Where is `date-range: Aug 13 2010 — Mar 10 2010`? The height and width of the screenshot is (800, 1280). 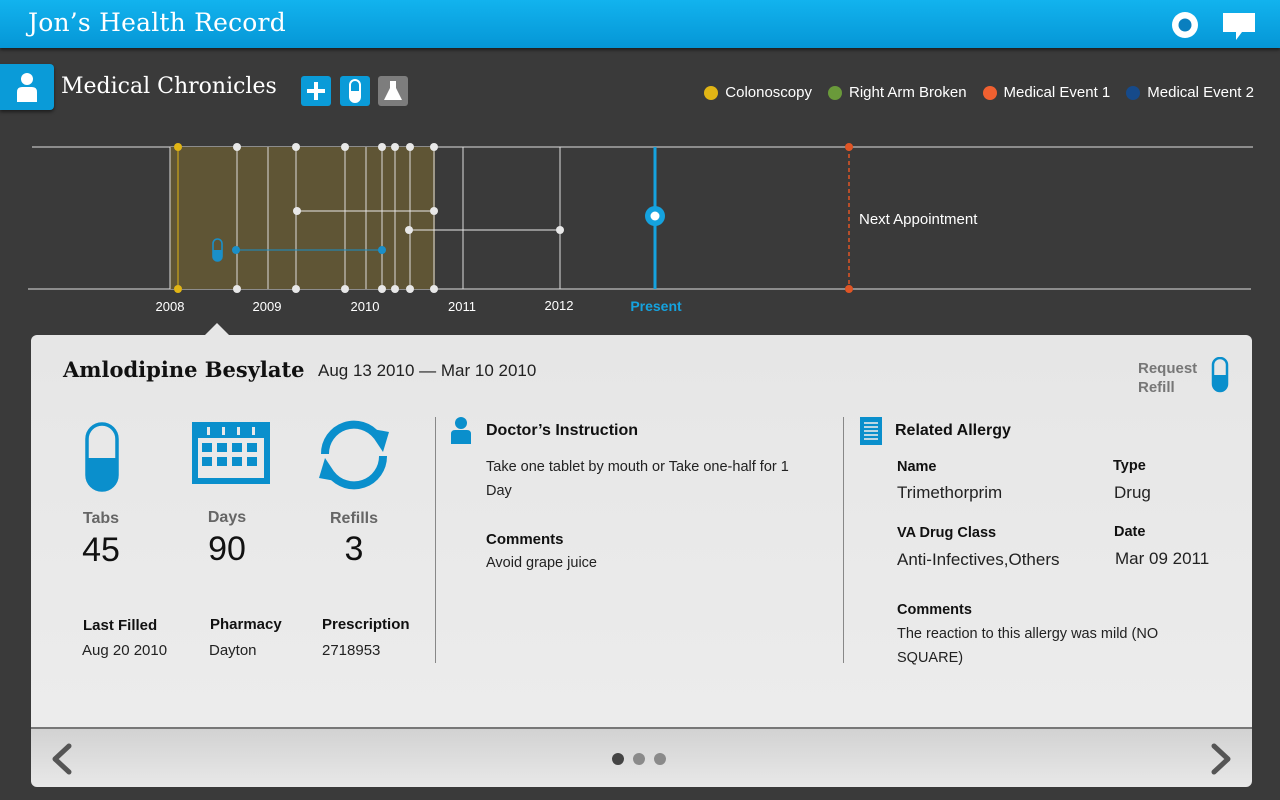 date-range: Aug 13 2010 — Mar 10 2010 is located at coordinates (427, 370).